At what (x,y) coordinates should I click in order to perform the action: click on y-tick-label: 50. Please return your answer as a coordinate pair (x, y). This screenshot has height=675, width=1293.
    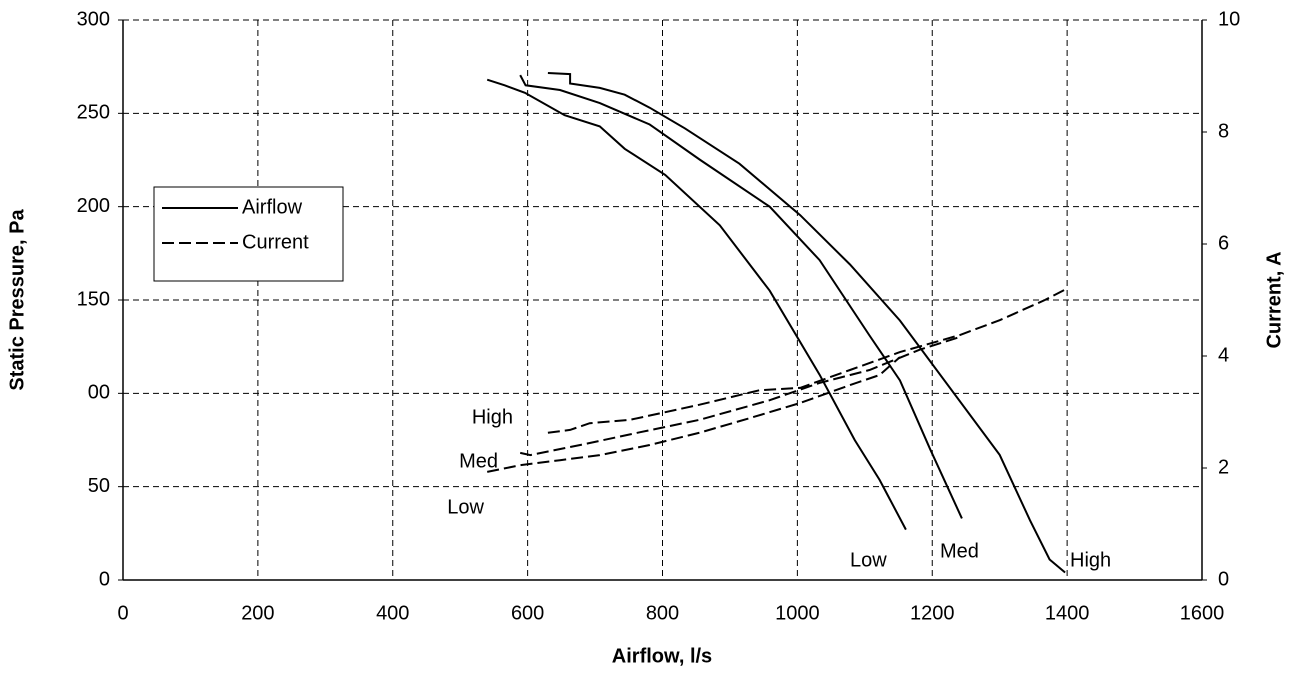
    Looking at the image, I should click on (99, 486).